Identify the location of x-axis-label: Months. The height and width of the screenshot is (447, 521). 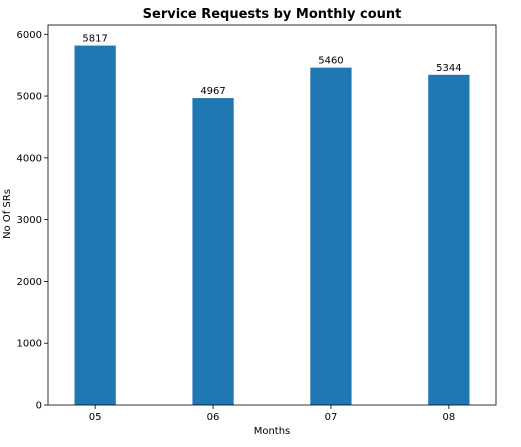
(272, 431).